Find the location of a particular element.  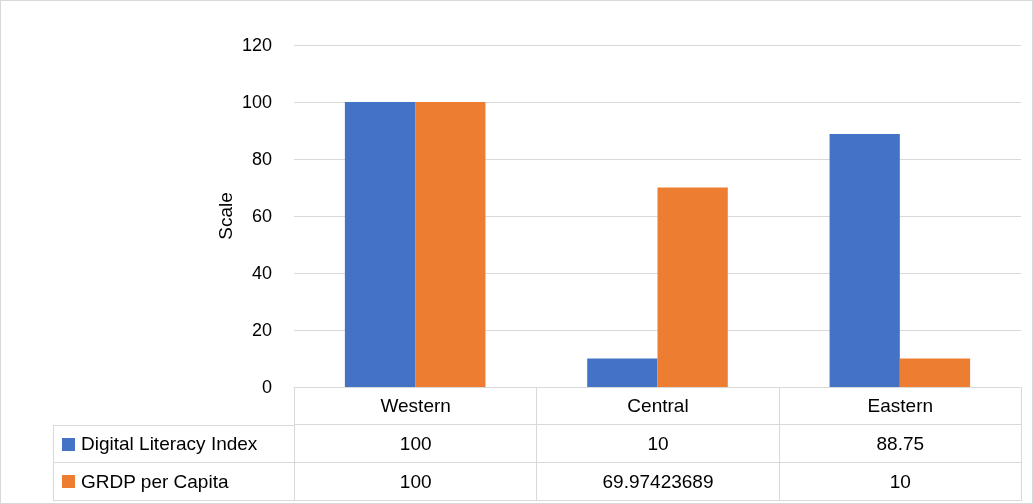

x-tick-label: Eastern is located at coordinates (900, 406).